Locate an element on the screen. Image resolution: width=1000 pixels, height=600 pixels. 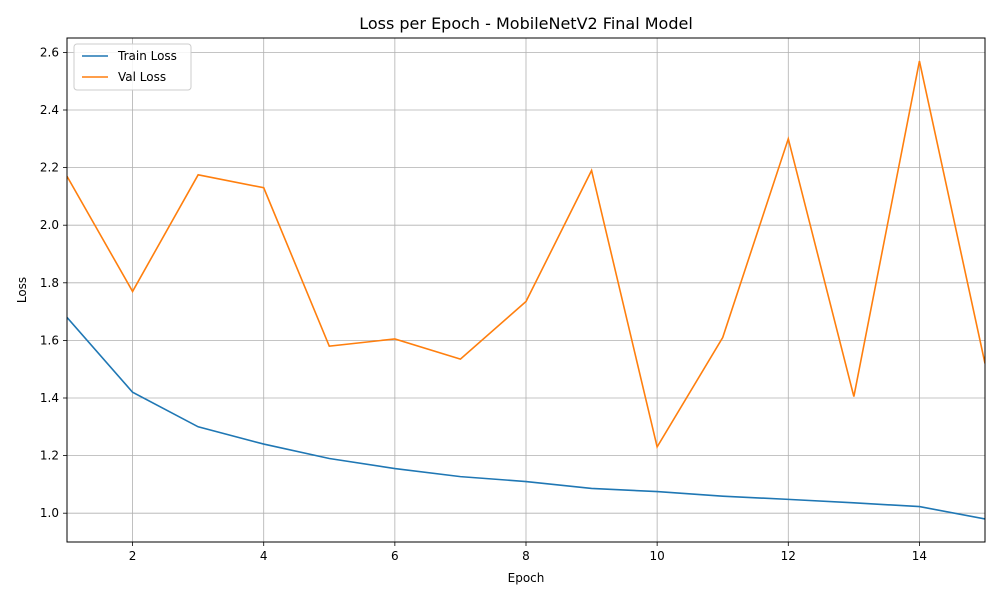
y-tick-label: 1.6 is located at coordinates (49, 340).